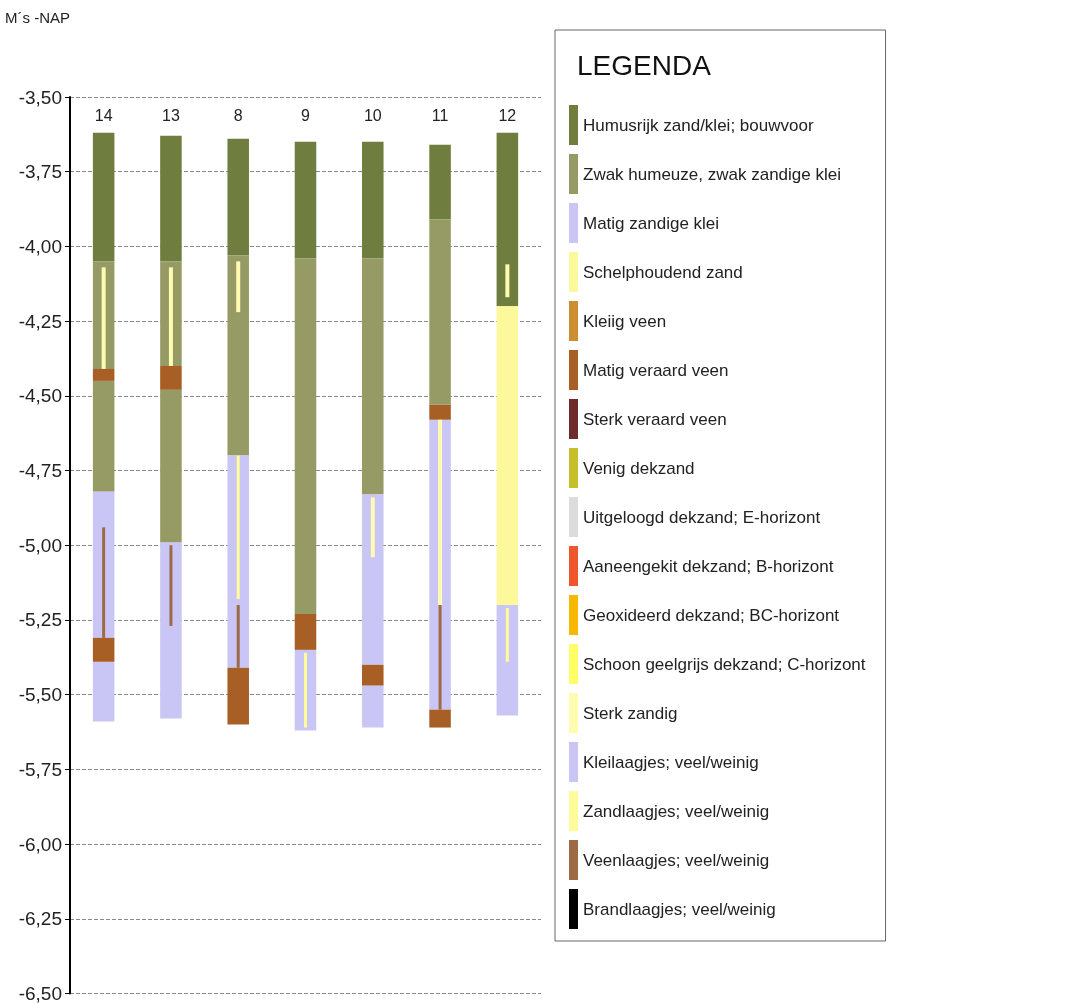  I want to click on y-tick-label: -6,25, so click(40, 919).